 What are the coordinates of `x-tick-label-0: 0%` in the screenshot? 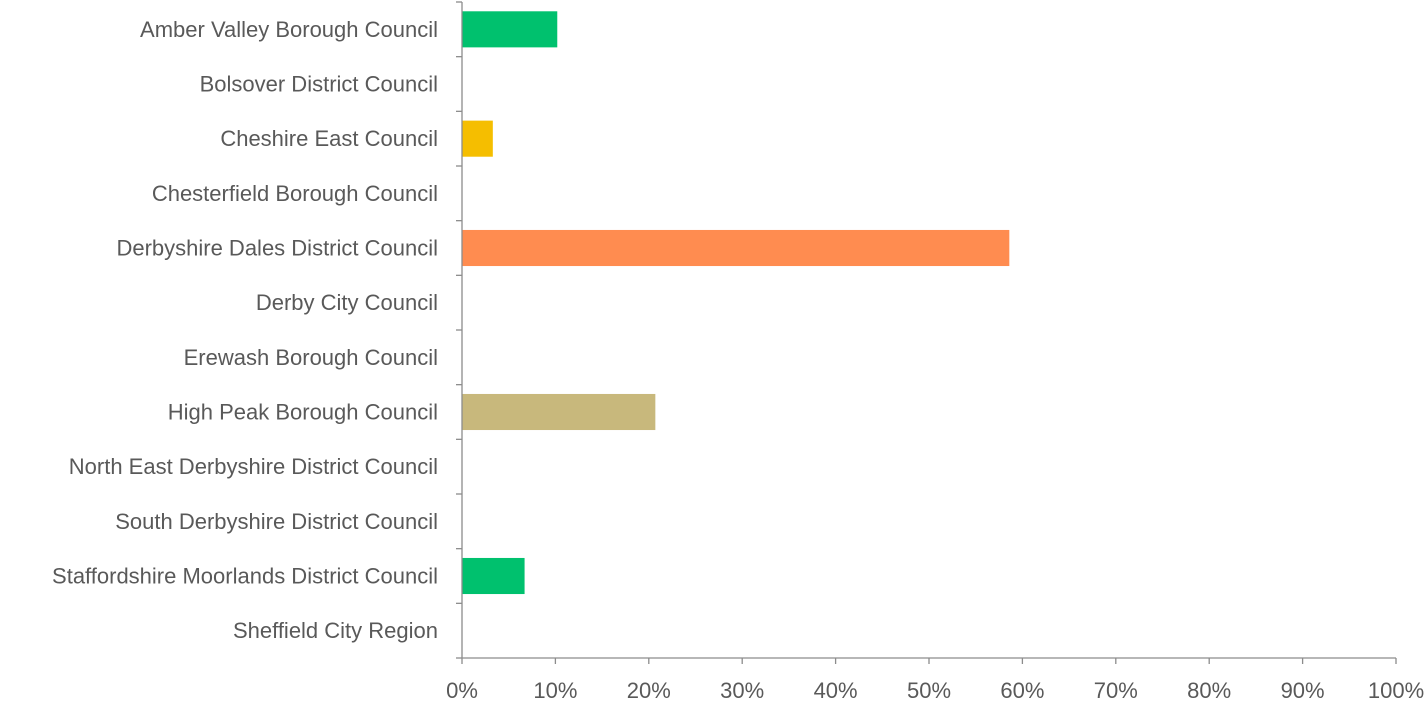 It's located at (462, 690).